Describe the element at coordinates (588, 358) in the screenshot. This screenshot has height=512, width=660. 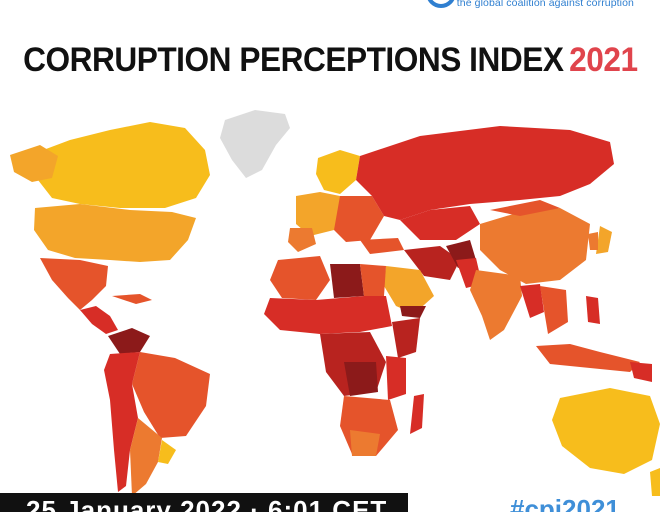
I see `region-indonesia` at that location.